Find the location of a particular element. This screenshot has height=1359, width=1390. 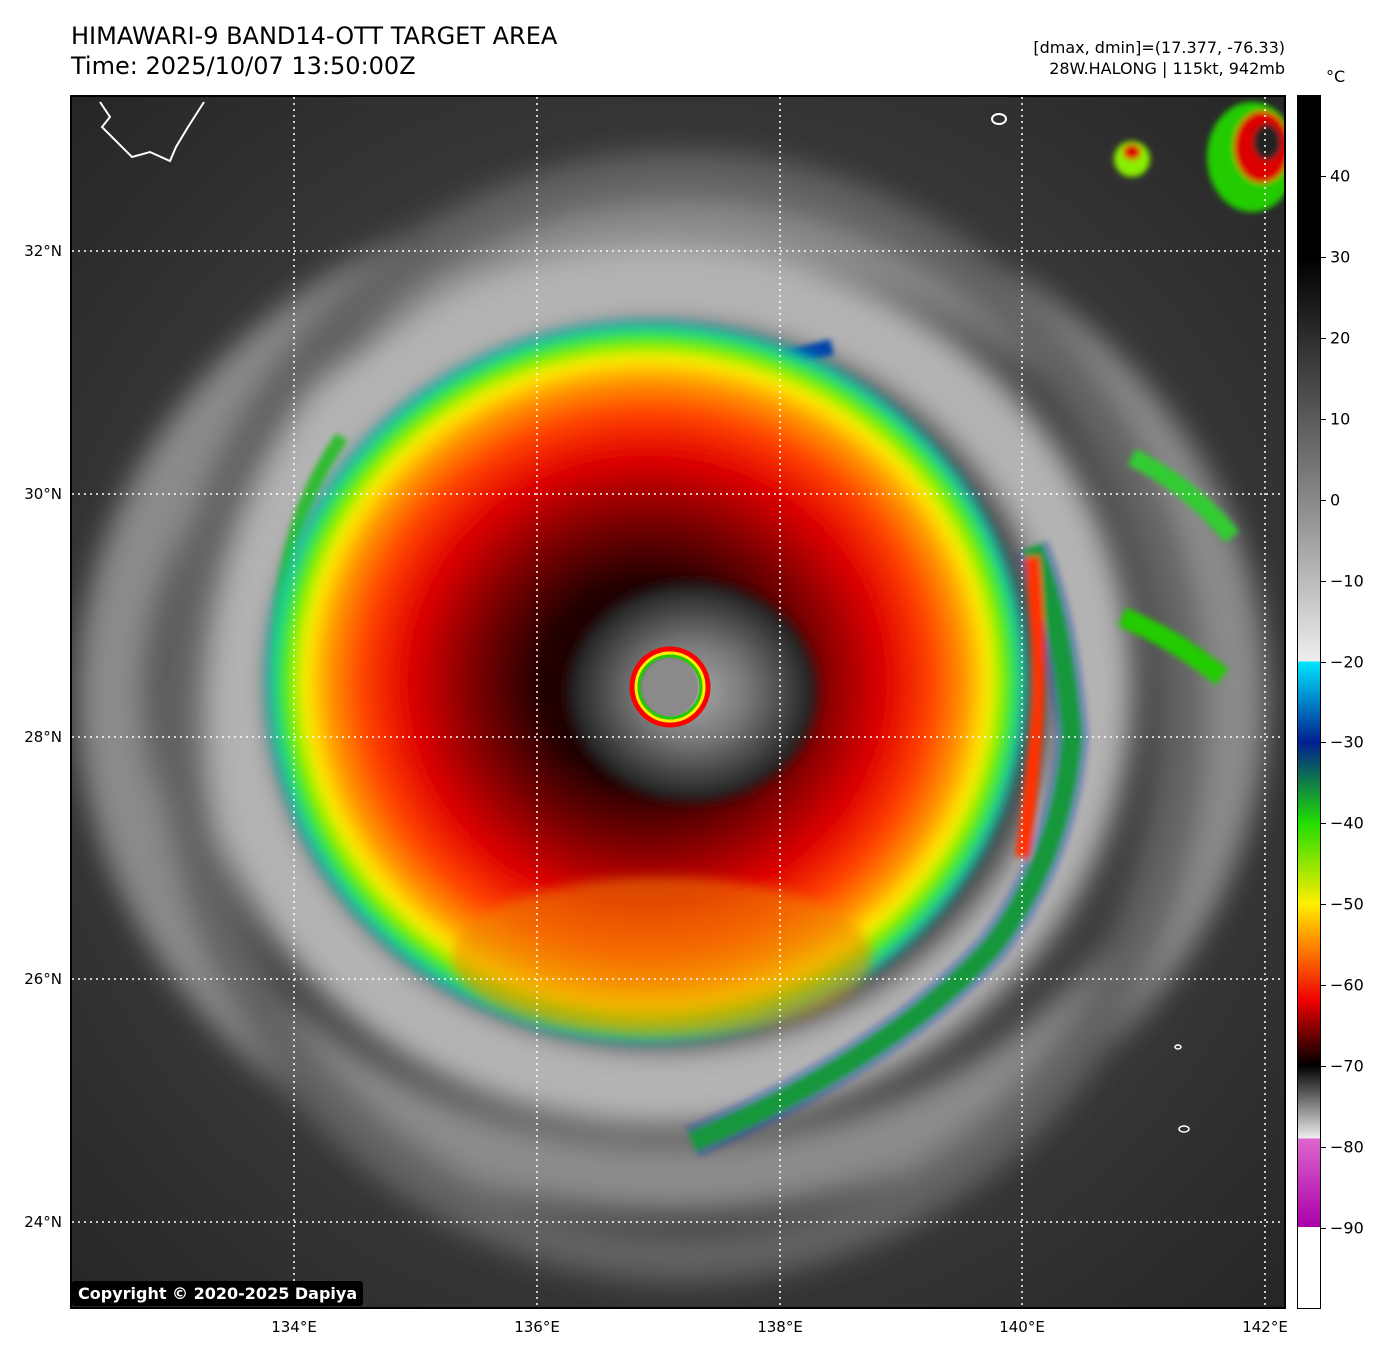

colorbar is located at coordinates (1309, 702).